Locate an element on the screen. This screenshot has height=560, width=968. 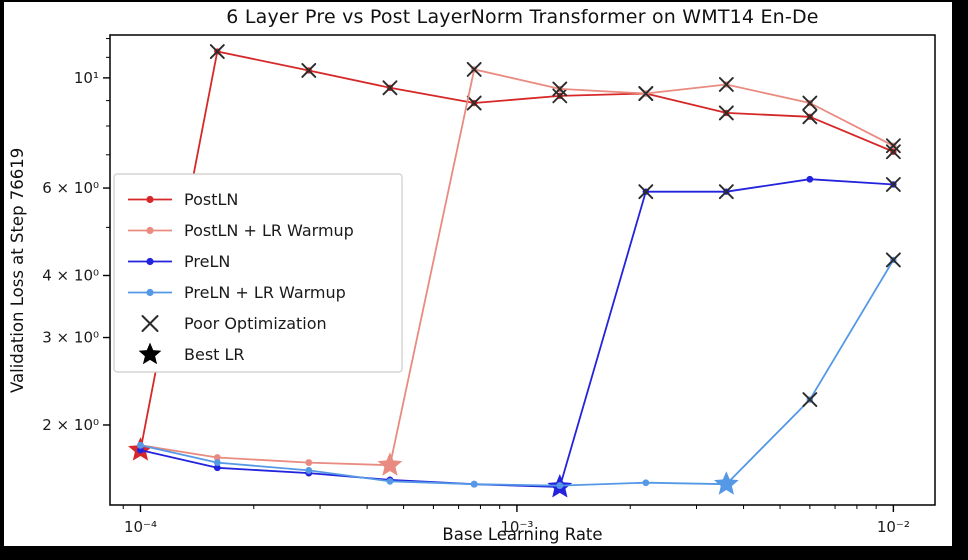
legend-x-icon is located at coordinates (150, 323).